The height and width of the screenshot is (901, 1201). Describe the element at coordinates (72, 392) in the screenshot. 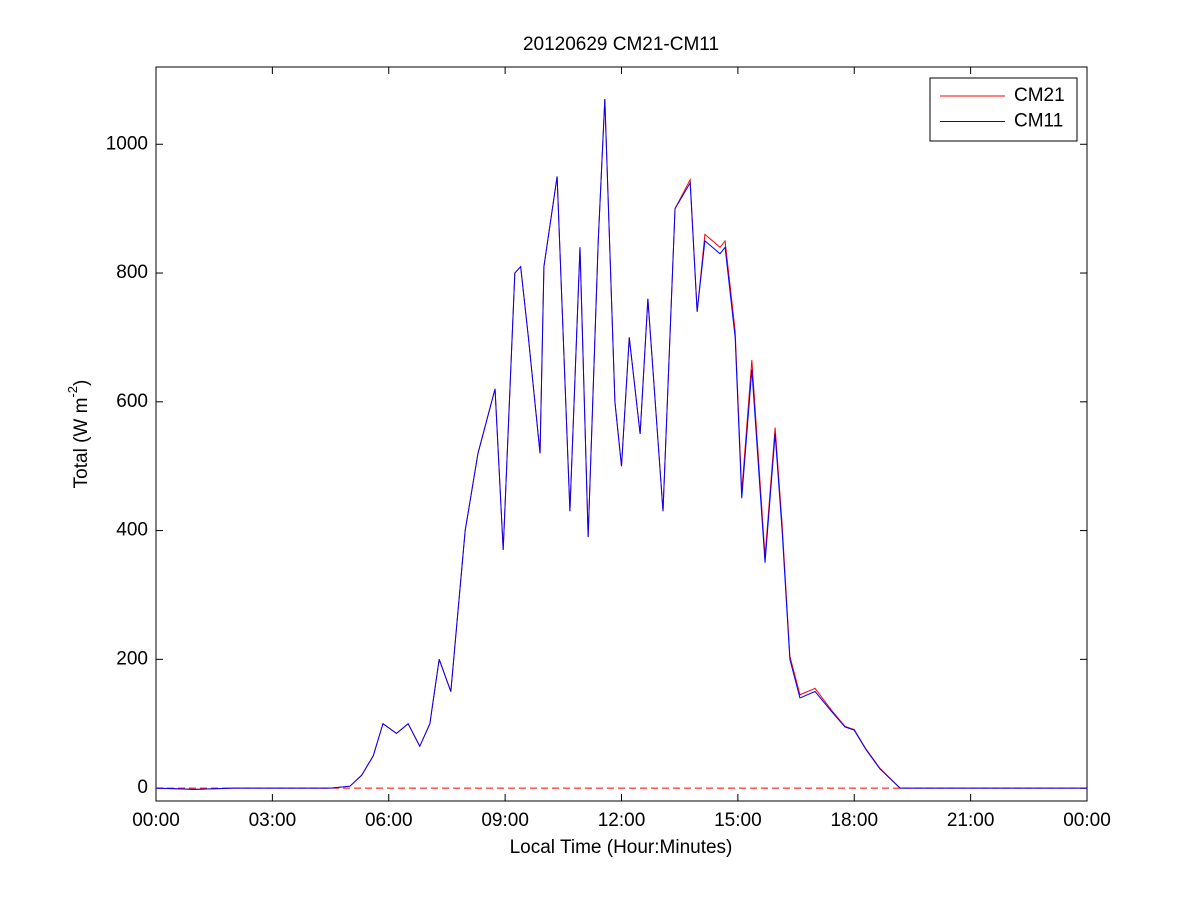

I see `y-label-sup: -2` at that location.